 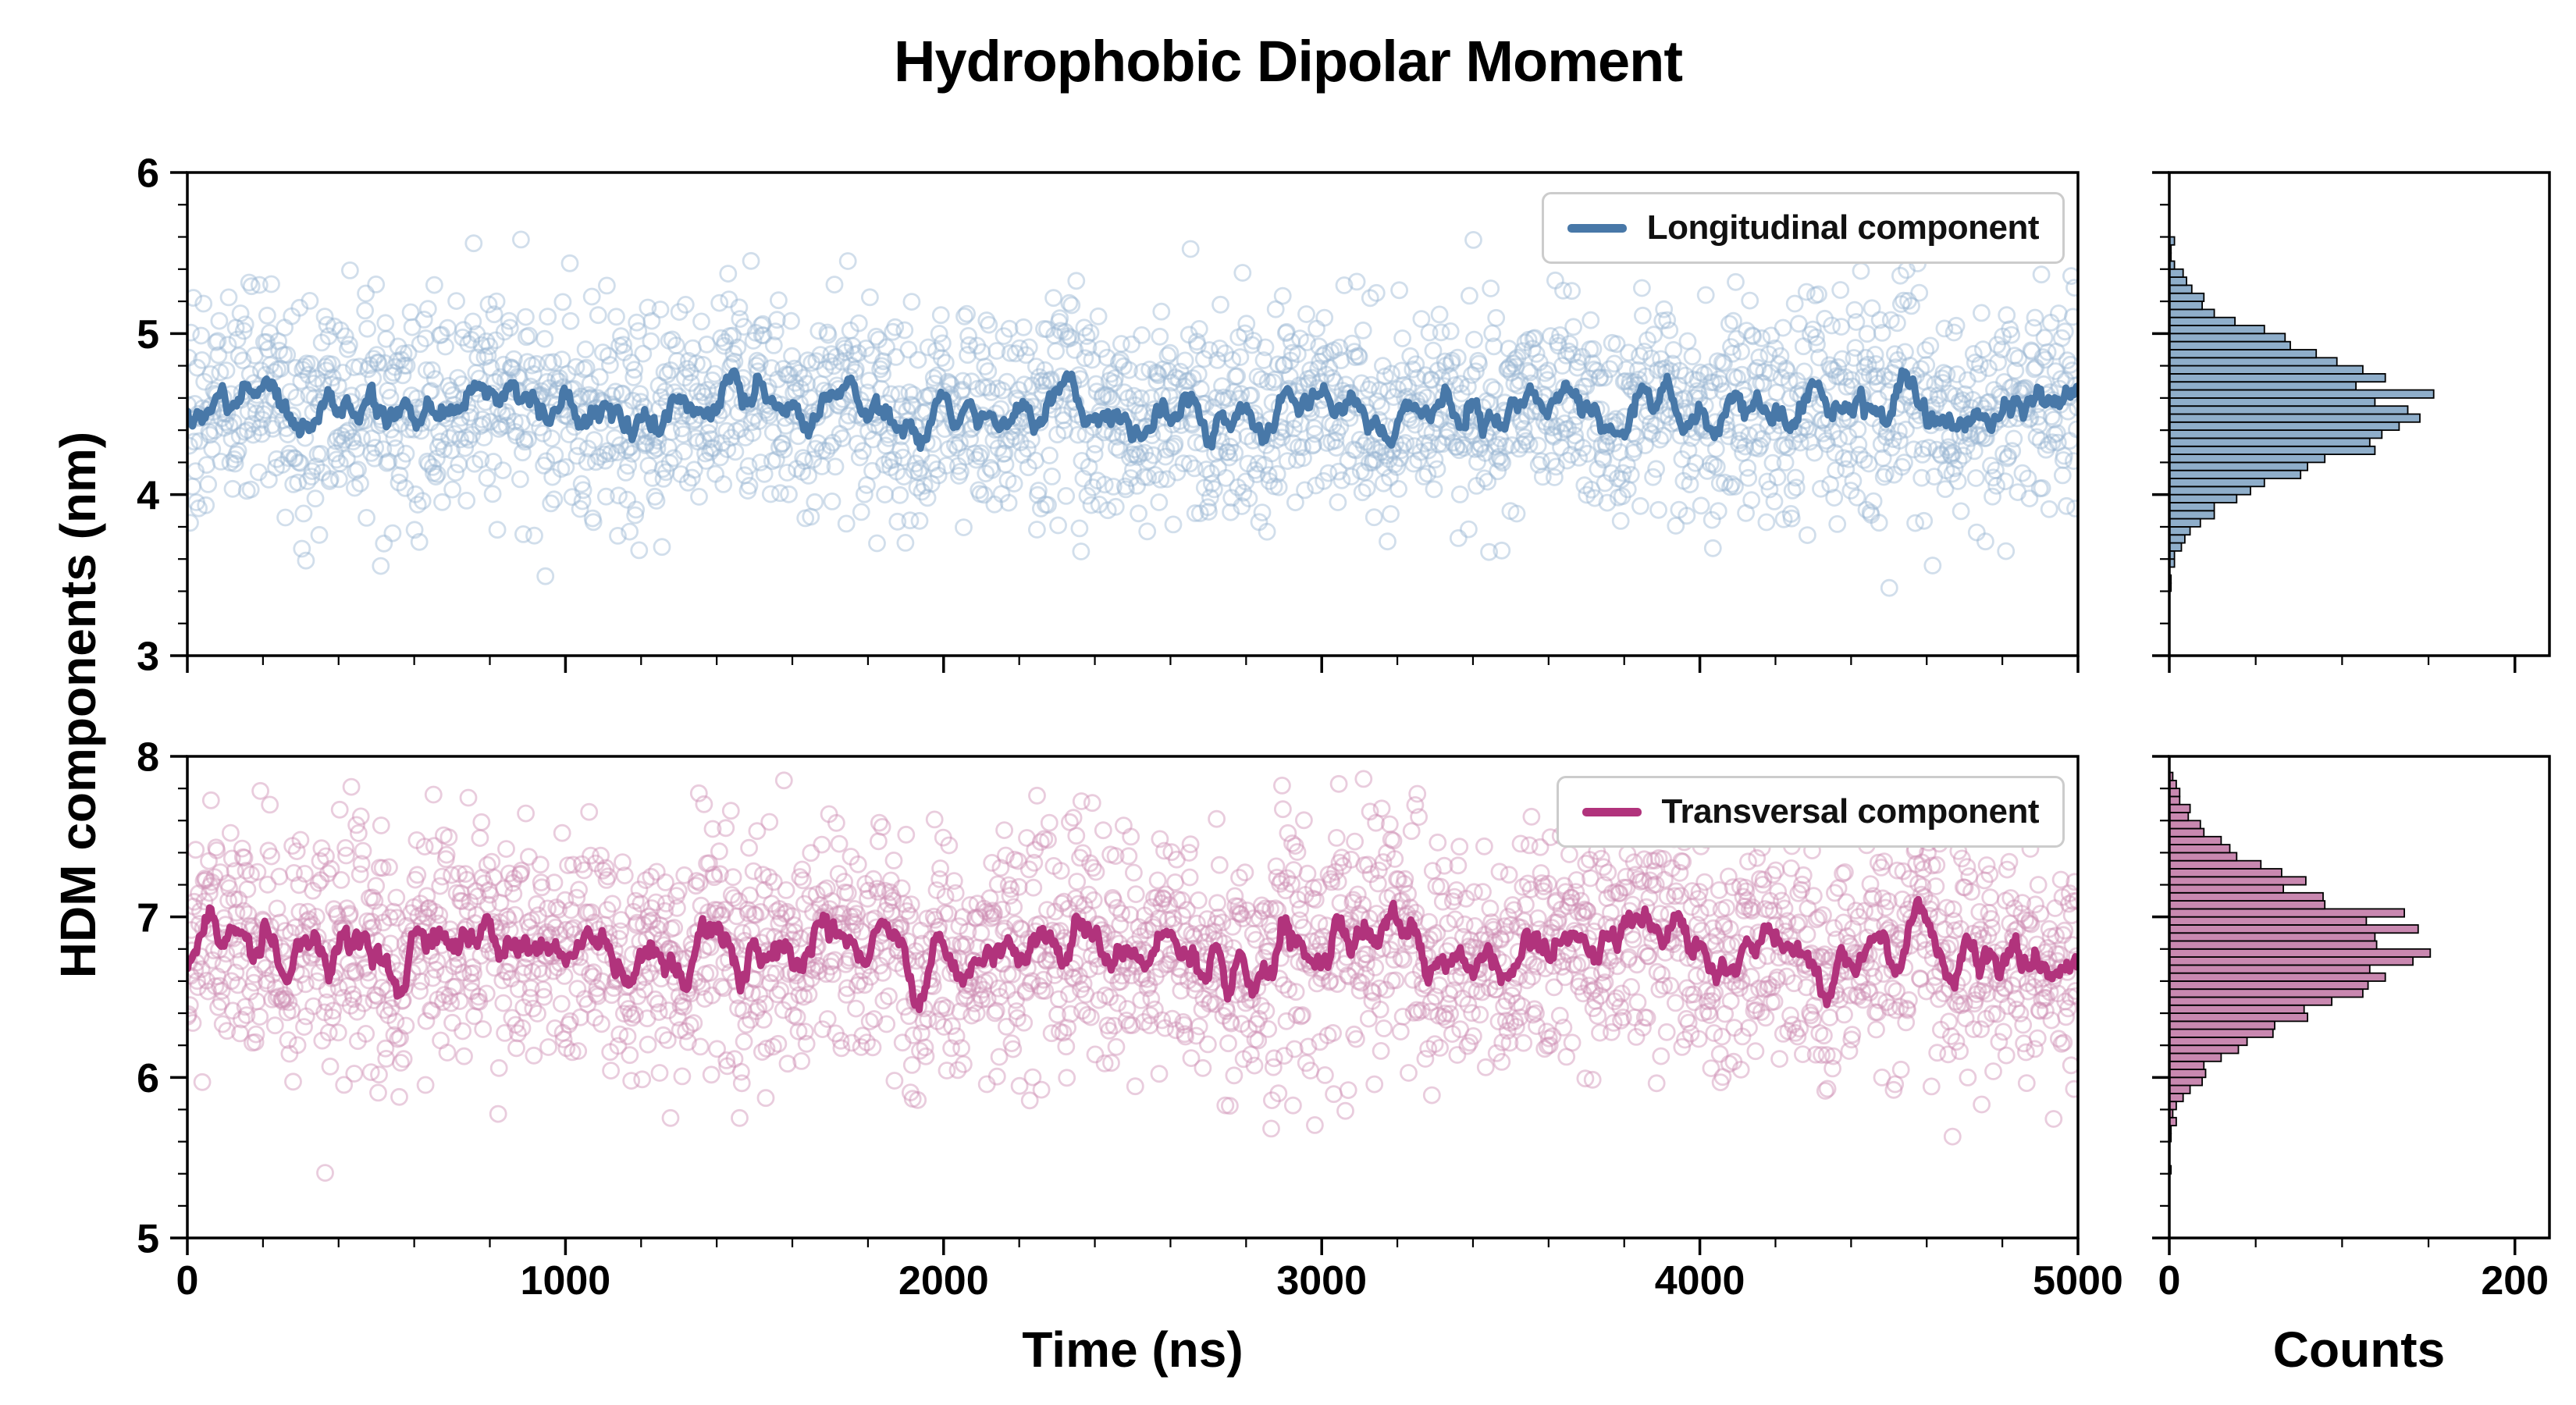 I want to click on hist-panel-frame-transversal, so click(x=2359, y=998).